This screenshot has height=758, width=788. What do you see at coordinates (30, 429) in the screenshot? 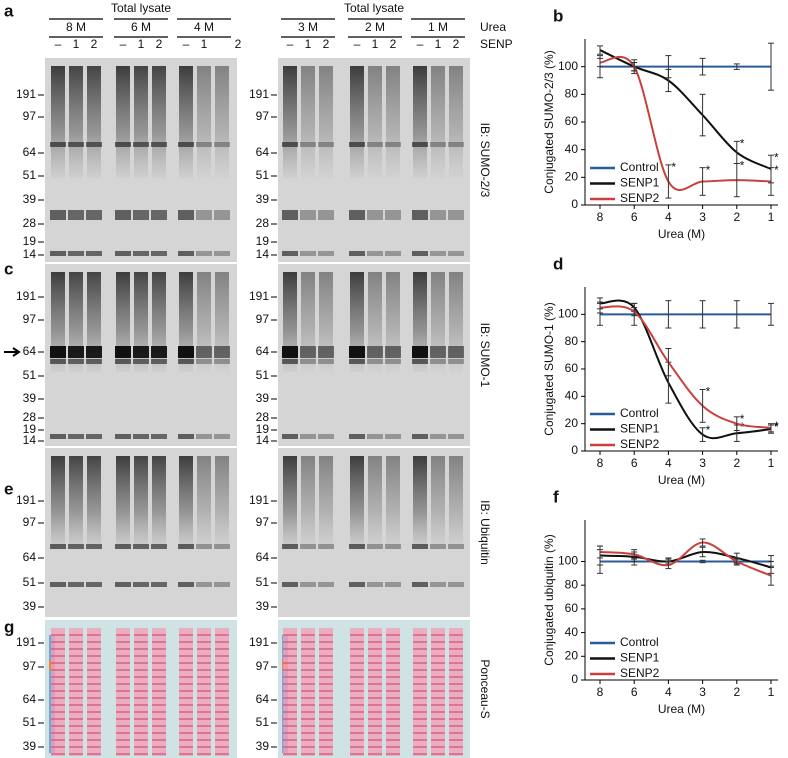
I see `marker-label: 19` at bounding box center [30, 429].